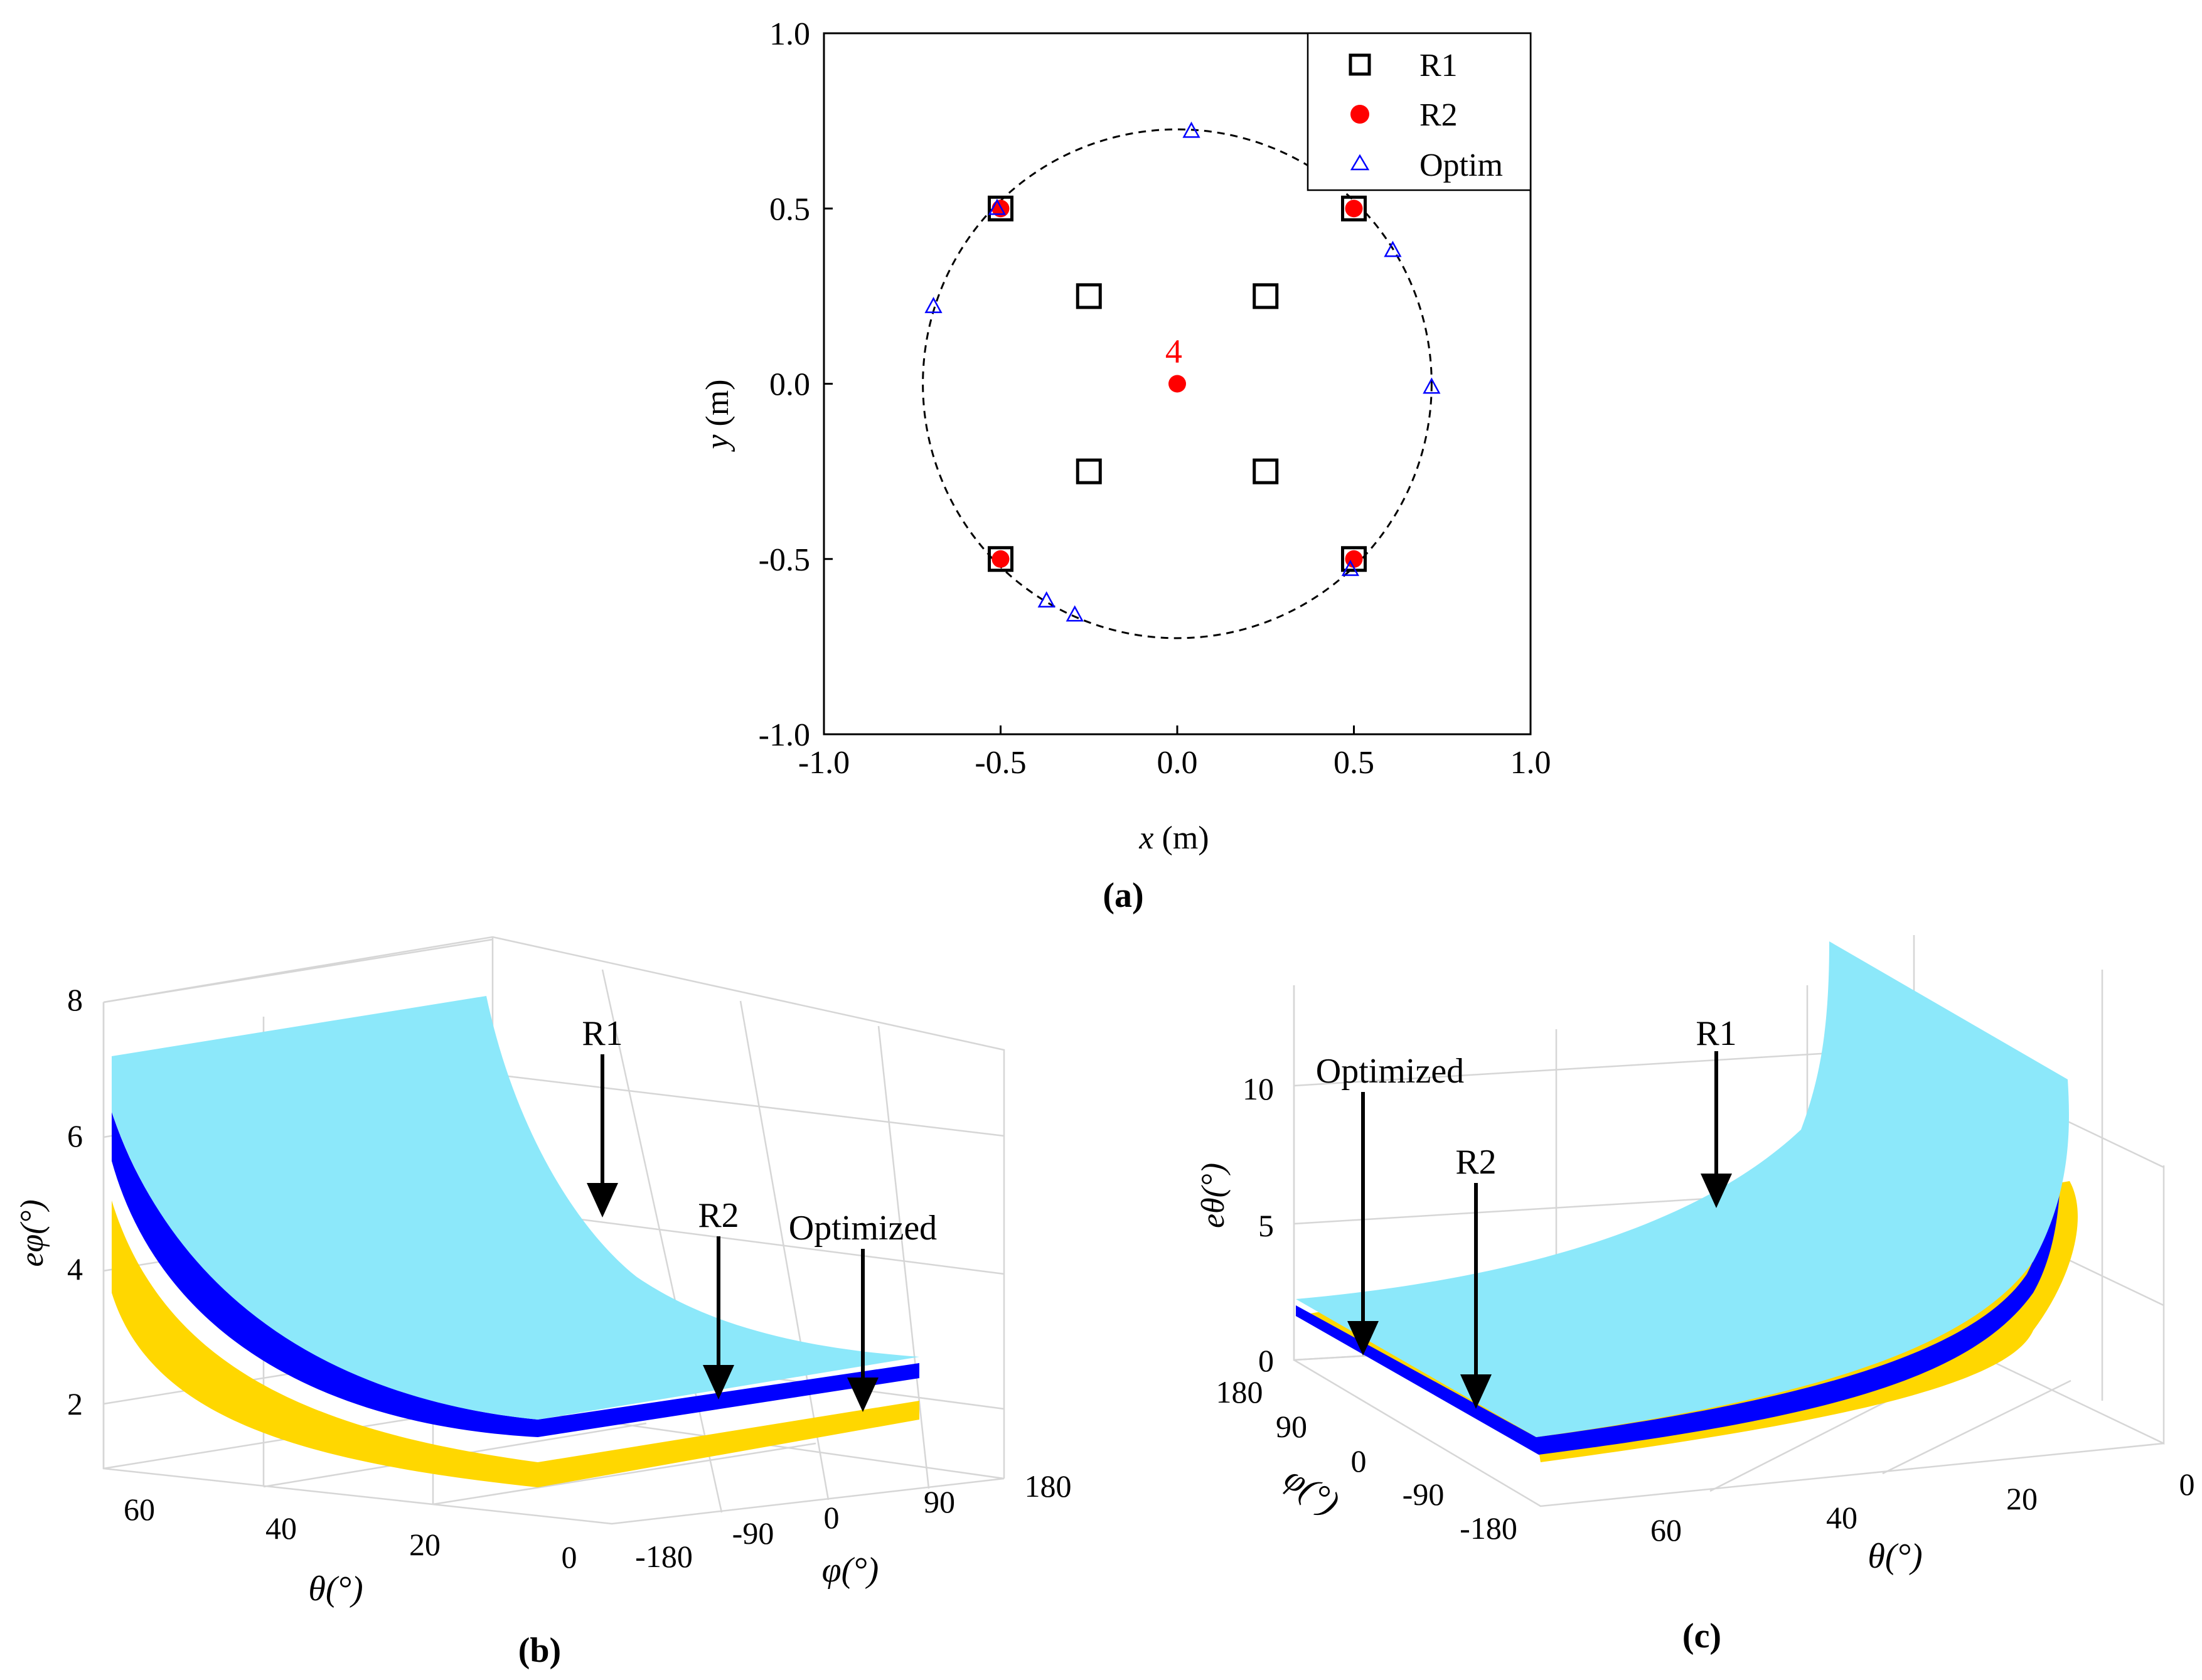 Image resolution: width=2202 pixels, height=1680 pixels. What do you see at coordinates (1177, 763) in the screenshot?
I see `x-tick-label: 0.0` at bounding box center [1177, 763].